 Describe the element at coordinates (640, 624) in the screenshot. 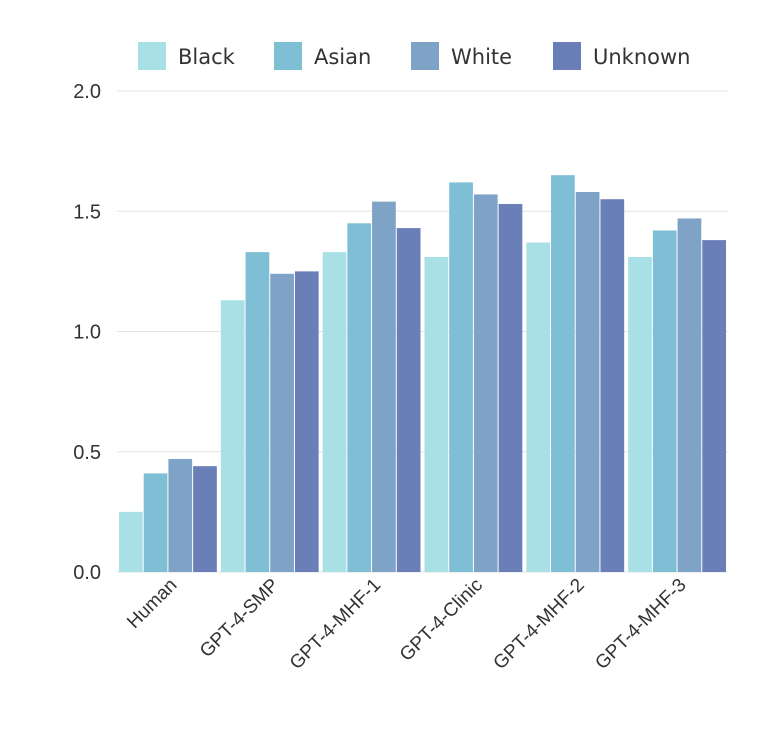

I see `x-category-label: GPT-4-MHF-3` at that location.